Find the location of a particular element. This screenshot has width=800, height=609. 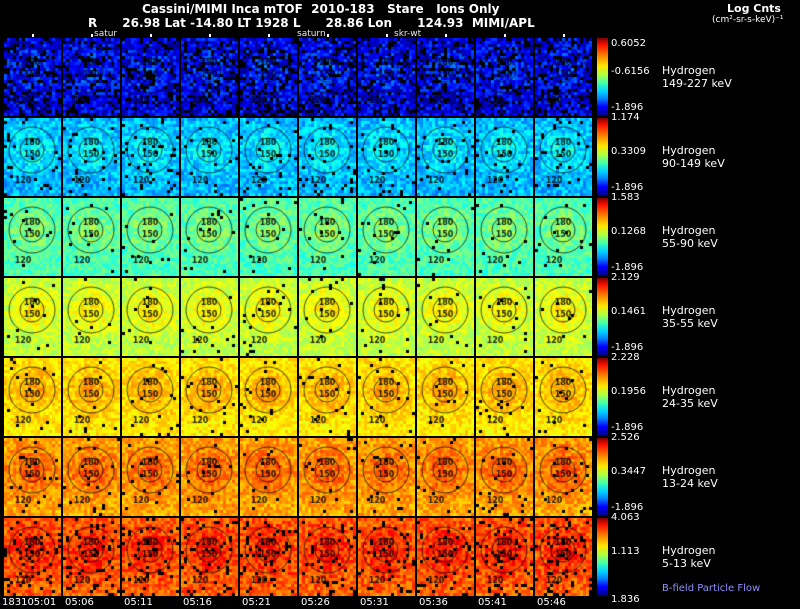

annotation-saturn: saturn is located at coordinates (311, 34).